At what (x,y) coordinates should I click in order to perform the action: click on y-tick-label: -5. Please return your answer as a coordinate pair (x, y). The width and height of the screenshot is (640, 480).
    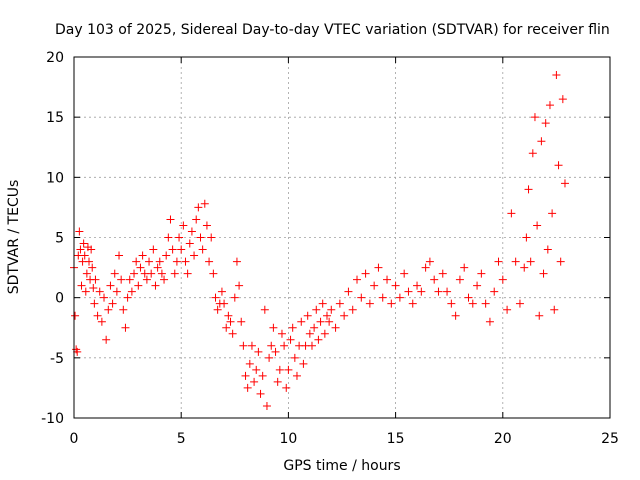
    Looking at the image, I should click on (57, 359).